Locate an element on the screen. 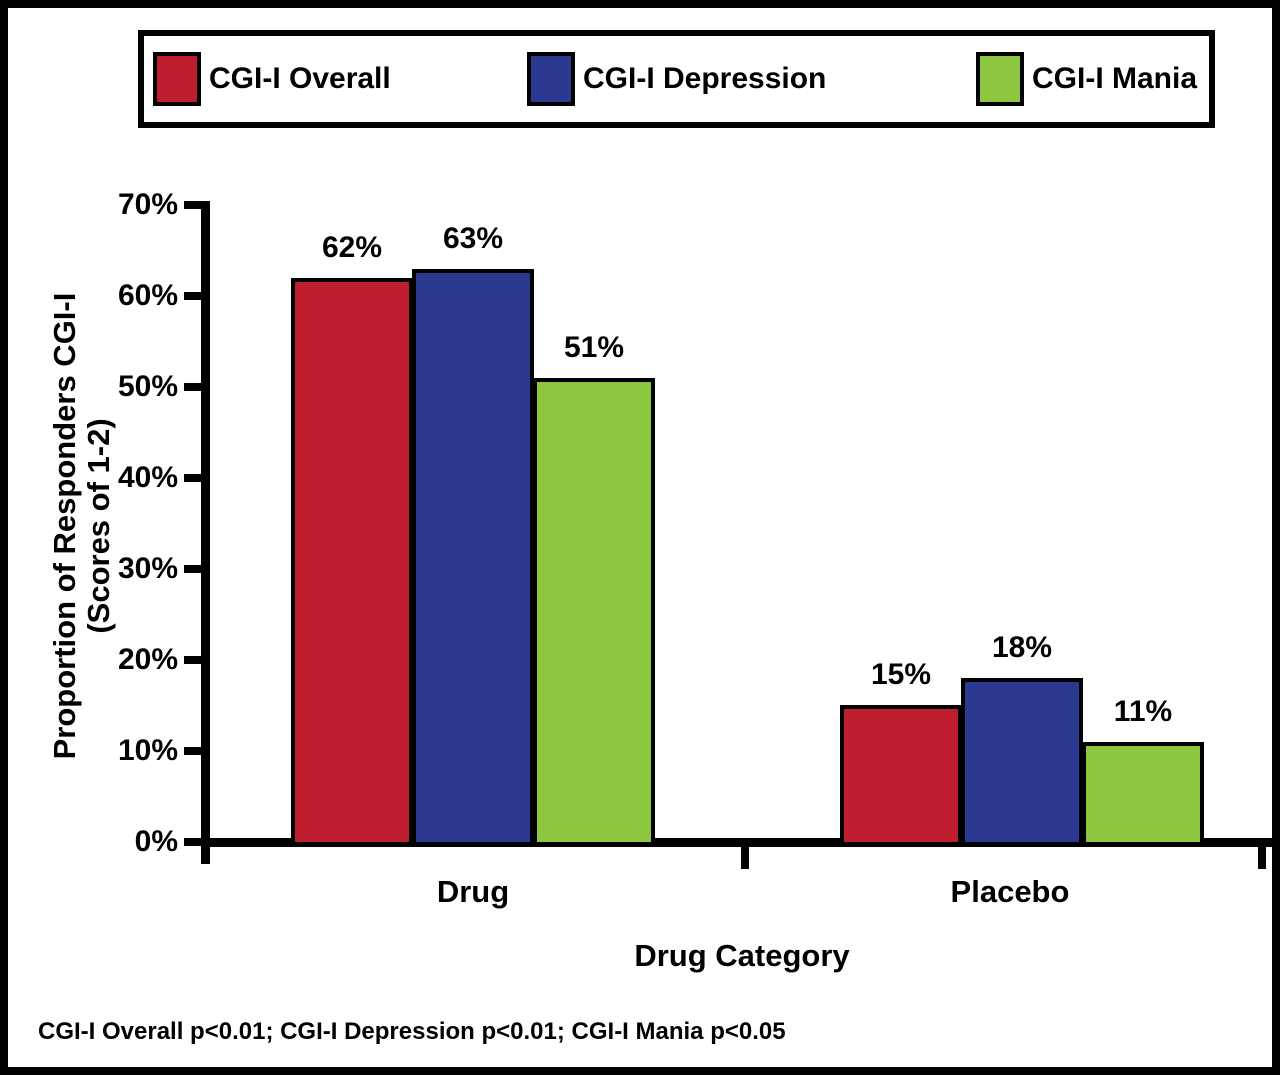  legend-swatch-blue-icon is located at coordinates (551, 79).